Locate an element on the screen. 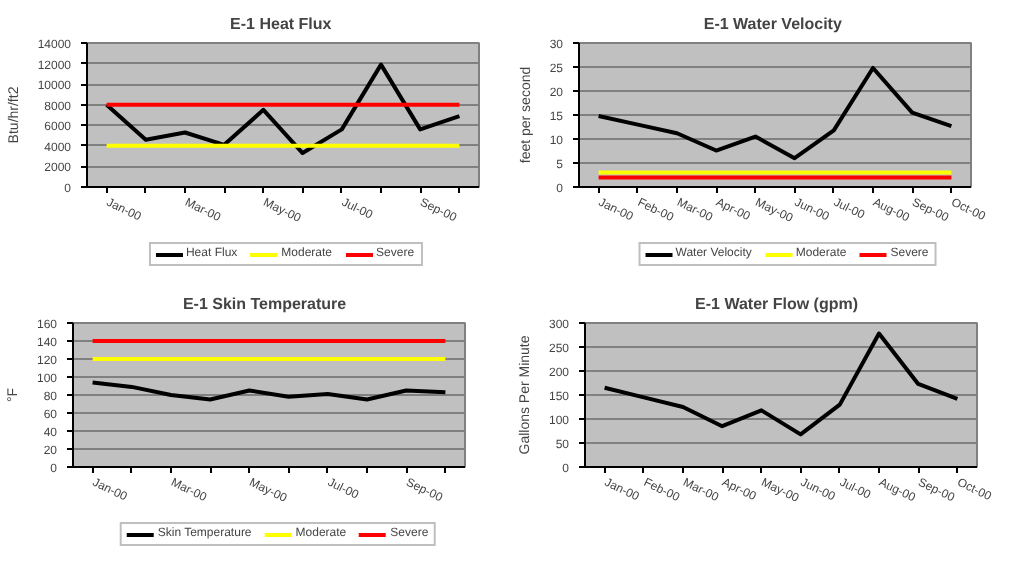 This screenshot has width=1024, height=588. chart-title: E-1 Water Velocity is located at coordinates (773, 24).